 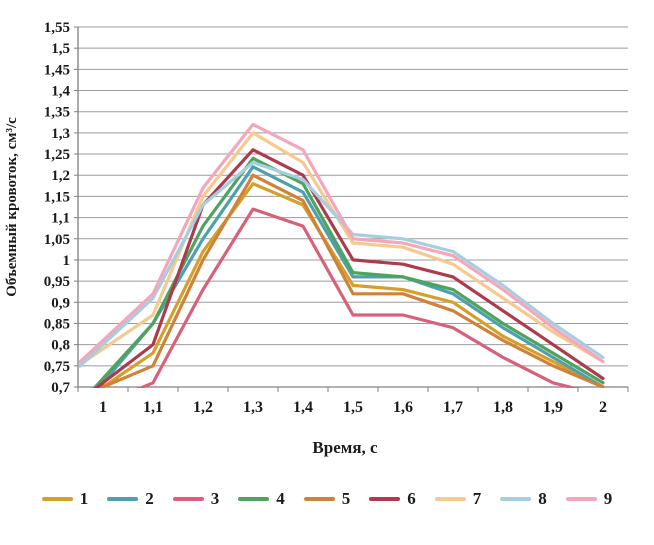 I want to click on y-tick-label: 1,25, so click(x=57, y=155).